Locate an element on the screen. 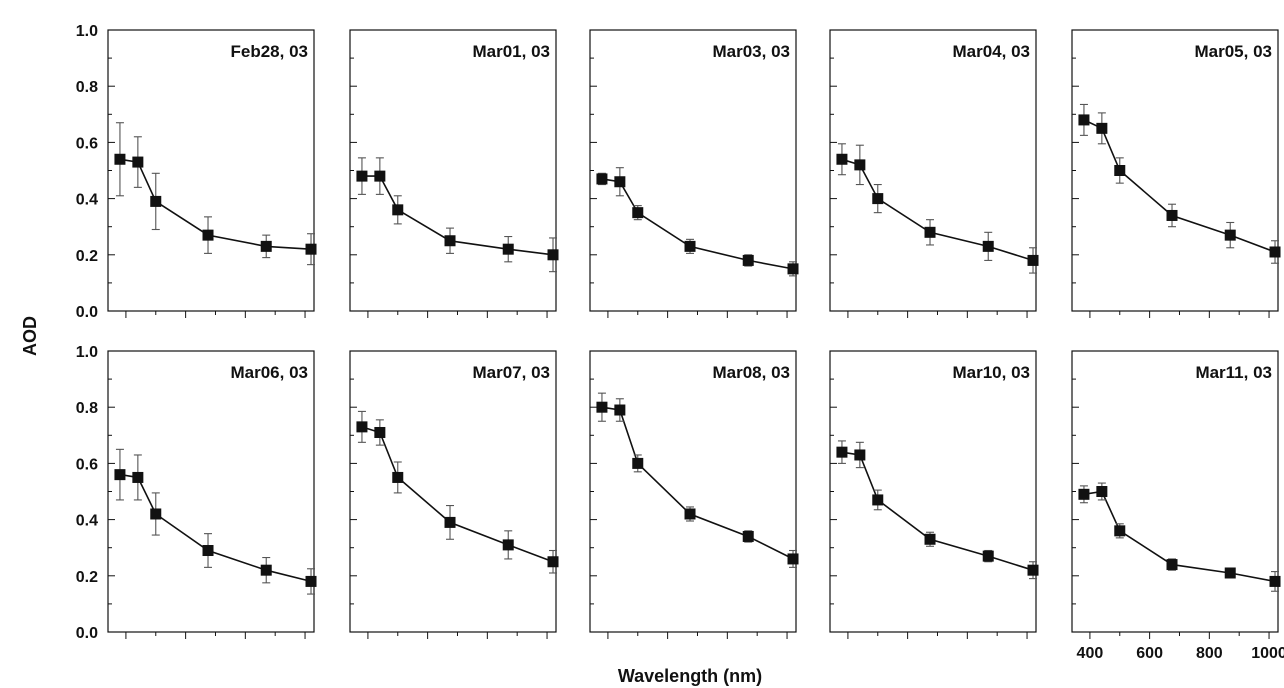 This screenshot has width=1284, height=688. panel-label: Mar01, 03 is located at coordinates (512, 51).